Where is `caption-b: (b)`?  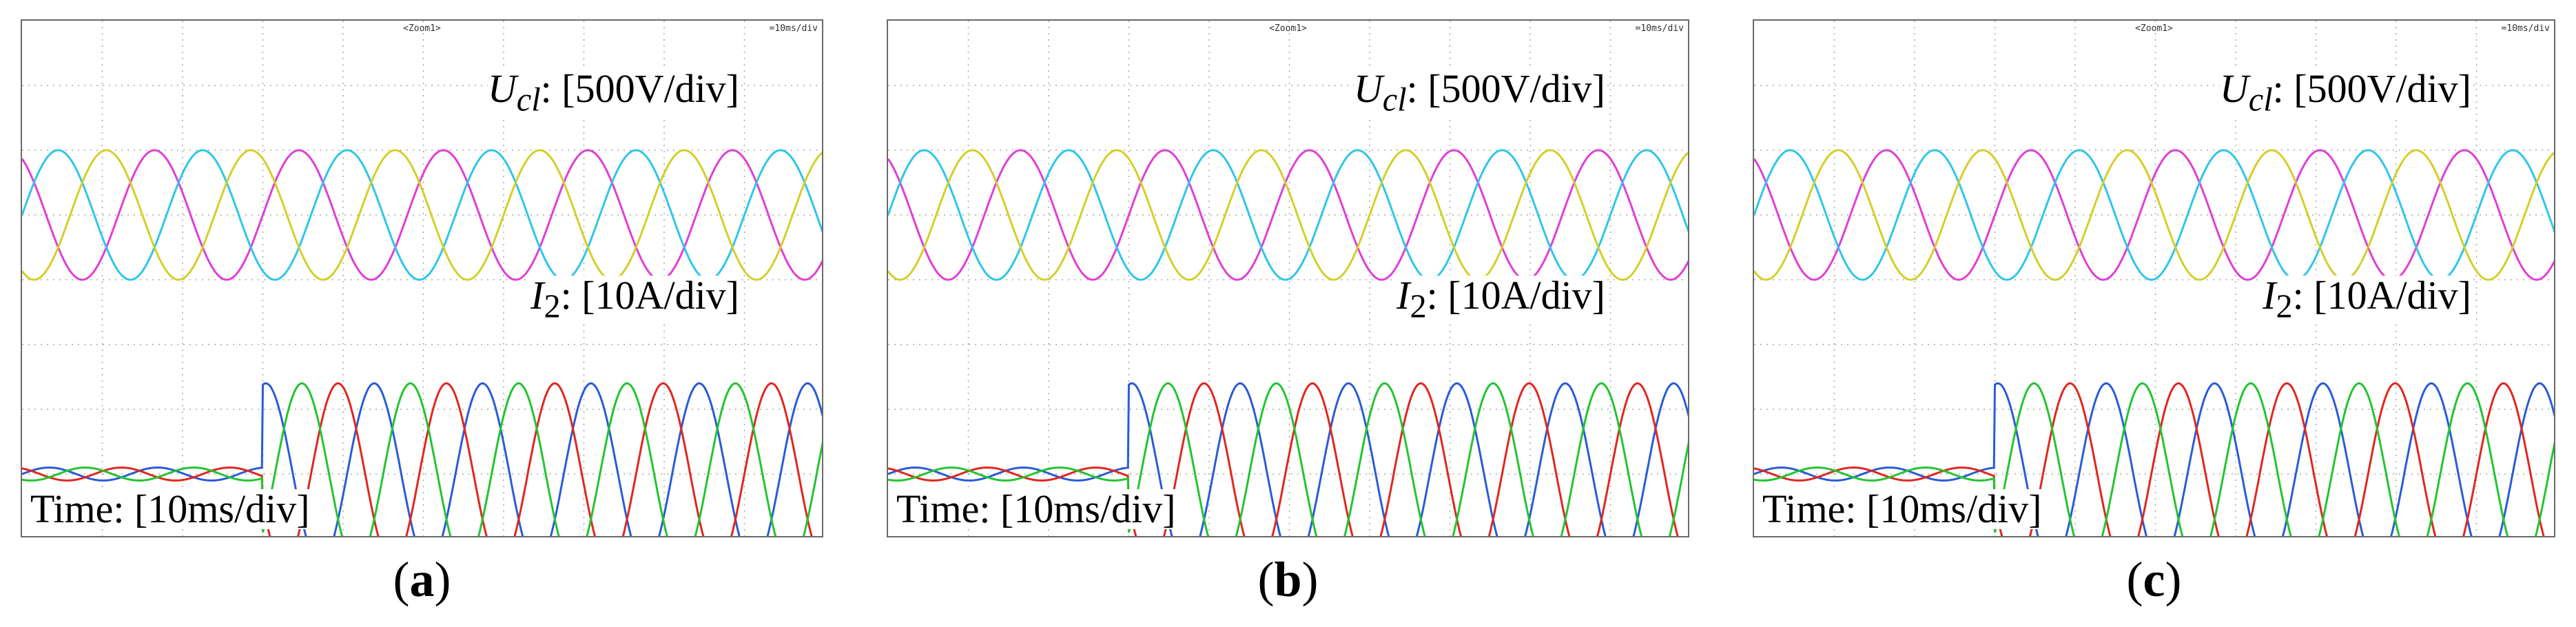 caption-b: (b) is located at coordinates (1288, 579).